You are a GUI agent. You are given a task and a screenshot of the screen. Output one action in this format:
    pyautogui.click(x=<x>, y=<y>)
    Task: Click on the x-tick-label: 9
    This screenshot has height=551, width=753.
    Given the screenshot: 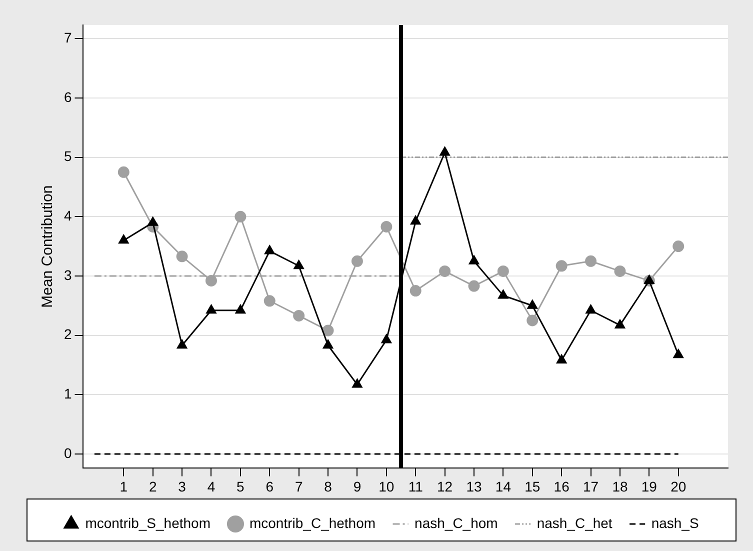 What is the action you would take?
    pyautogui.click(x=357, y=486)
    